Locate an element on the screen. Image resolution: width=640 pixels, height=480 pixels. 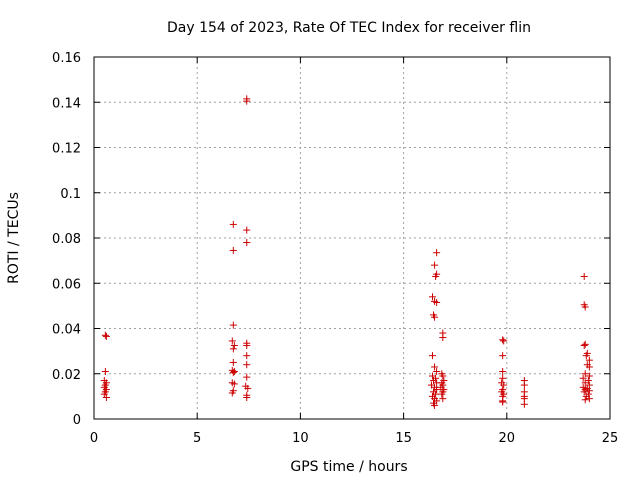
y-tick-label: 0.1 is located at coordinates (70, 194).